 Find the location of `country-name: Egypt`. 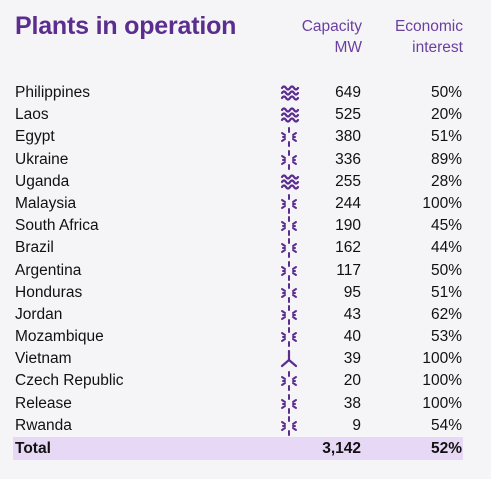

country-name: Egypt is located at coordinates (35, 137).